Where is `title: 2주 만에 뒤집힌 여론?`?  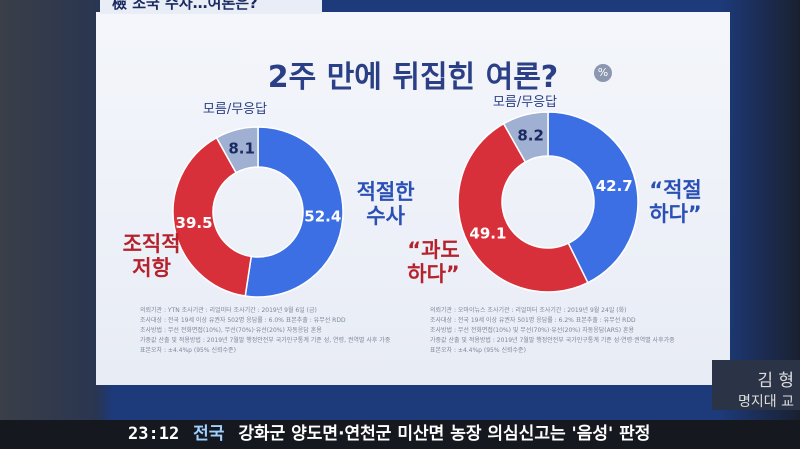
title: 2주 만에 뒤집힌 여론? is located at coordinates (413, 77).